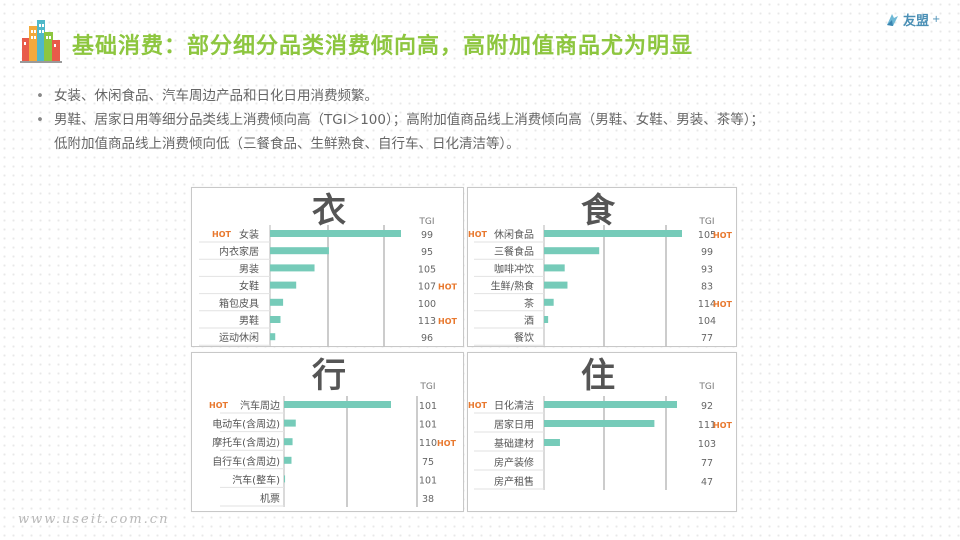 The height and width of the screenshot is (540, 960). Describe the element at coordinates (249, 320) in the screenshot. I see `category-label: 男鞋` at that location.